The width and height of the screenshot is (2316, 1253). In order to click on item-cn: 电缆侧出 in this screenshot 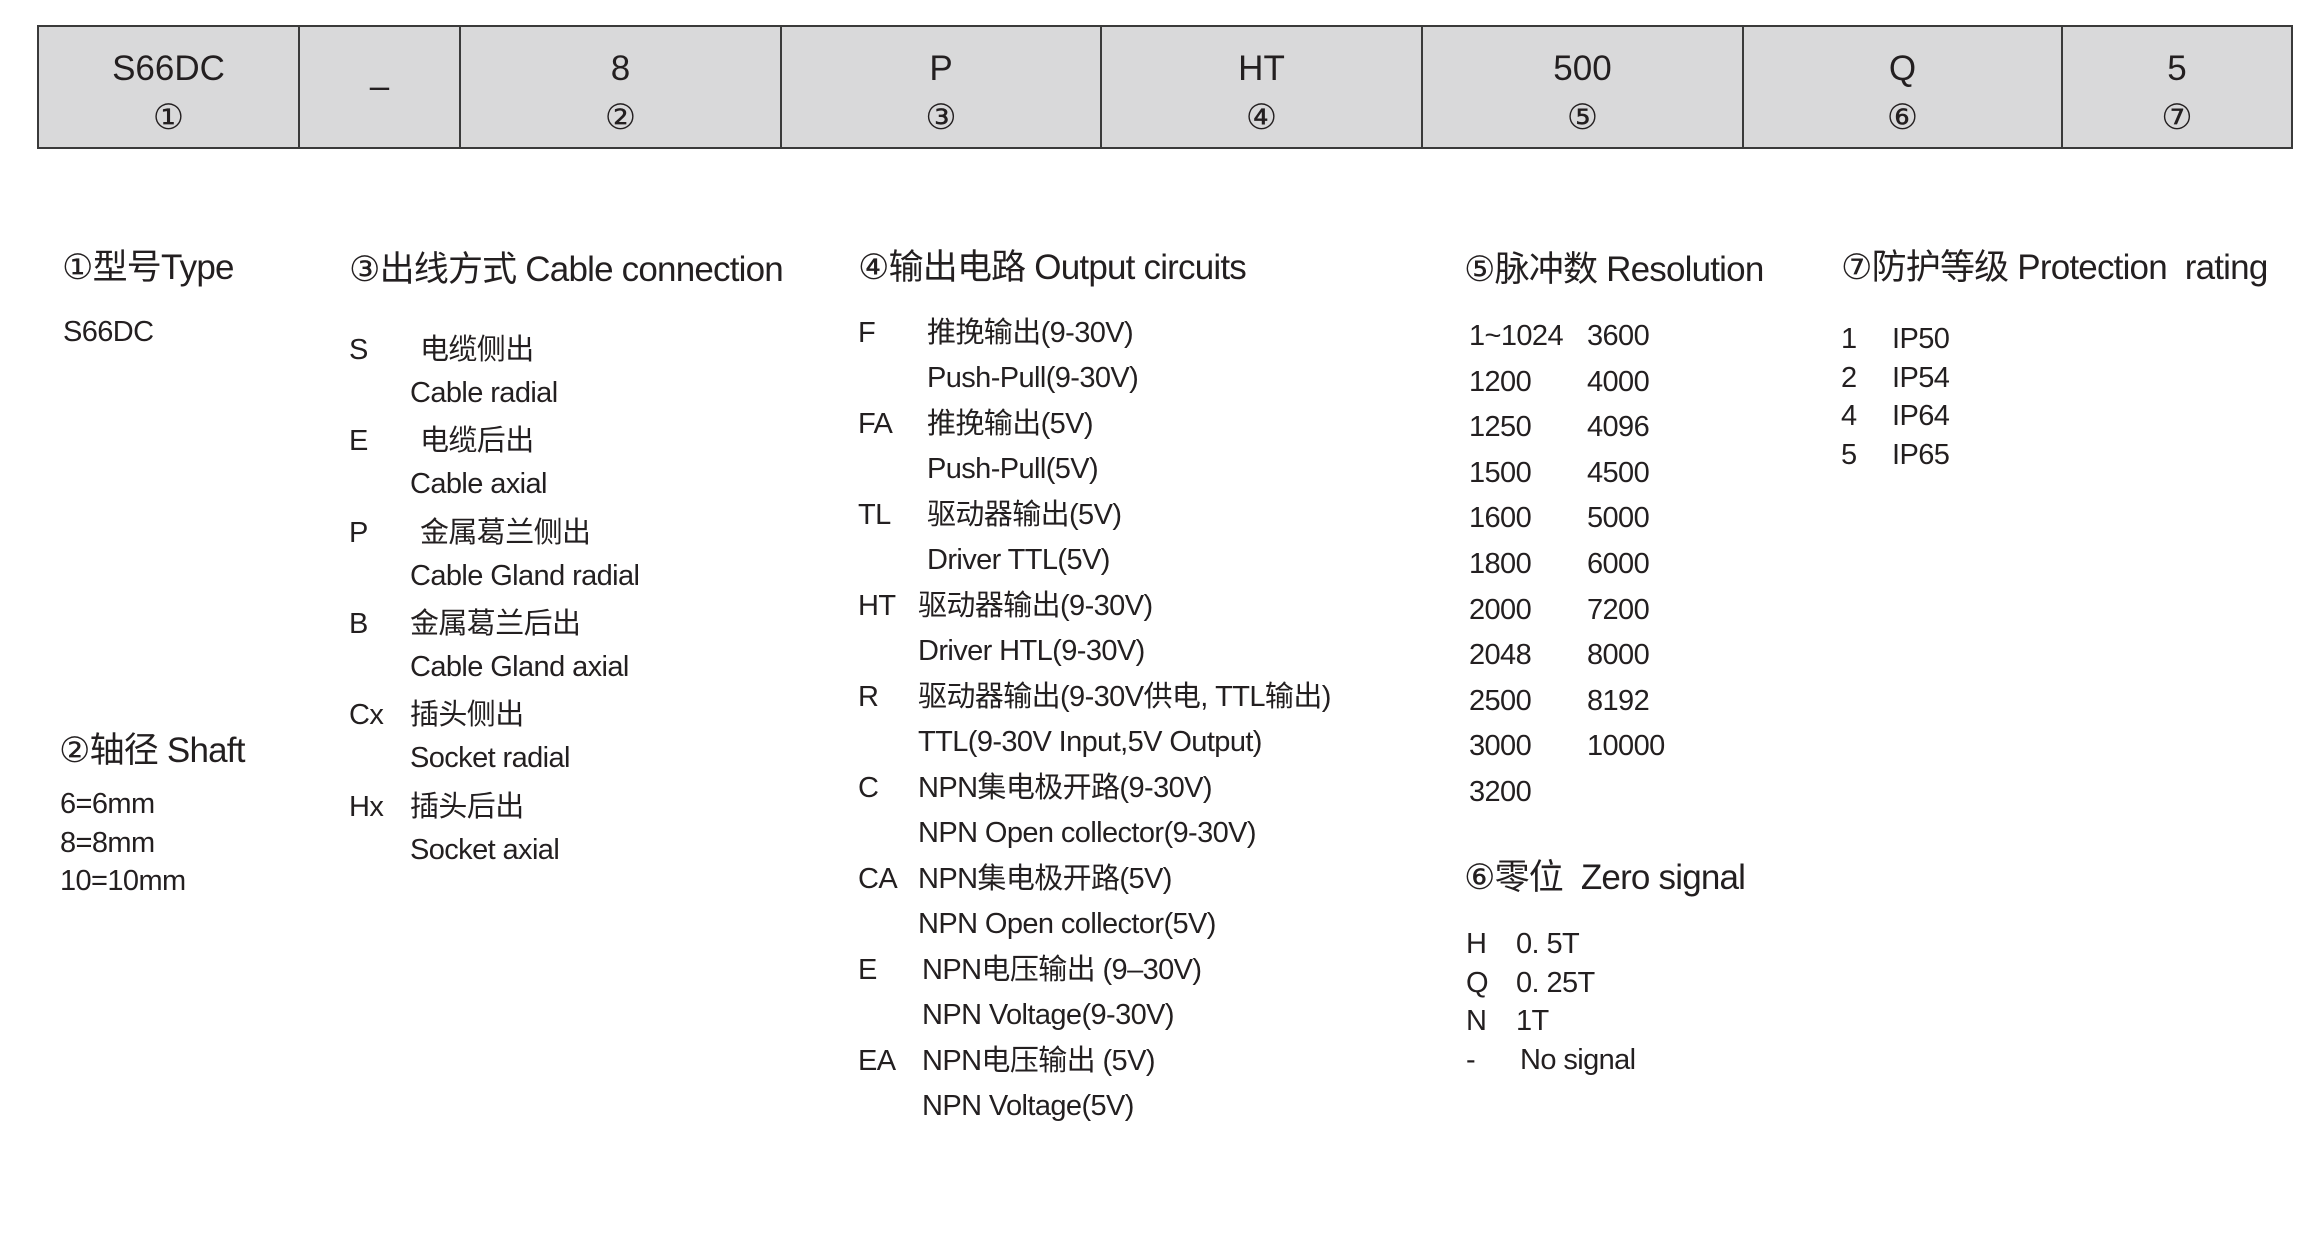, I will do `click(477, 350)`.